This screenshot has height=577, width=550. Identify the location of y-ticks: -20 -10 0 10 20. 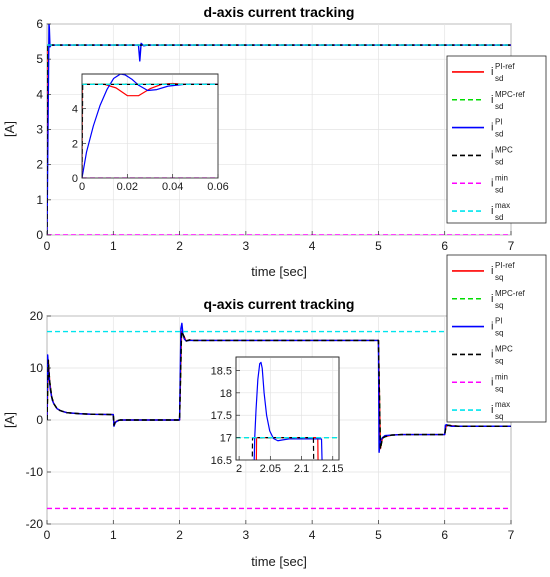
(38, 420).